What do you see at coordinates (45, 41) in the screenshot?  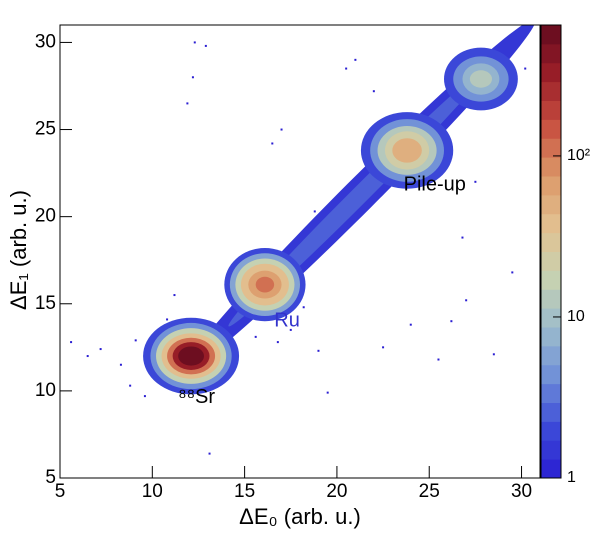 I see `y-tick-label: 30` at bounding box center [45, 41].